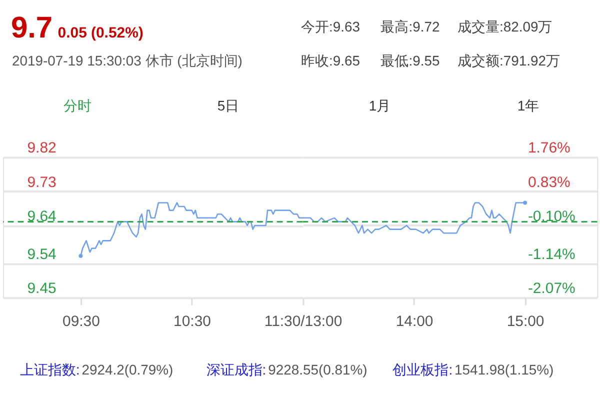 The image size is (600, 400). Describe the element at coordinates (41, 217) in the screenshot. I see `y-tick-label: 9.64` at that location.